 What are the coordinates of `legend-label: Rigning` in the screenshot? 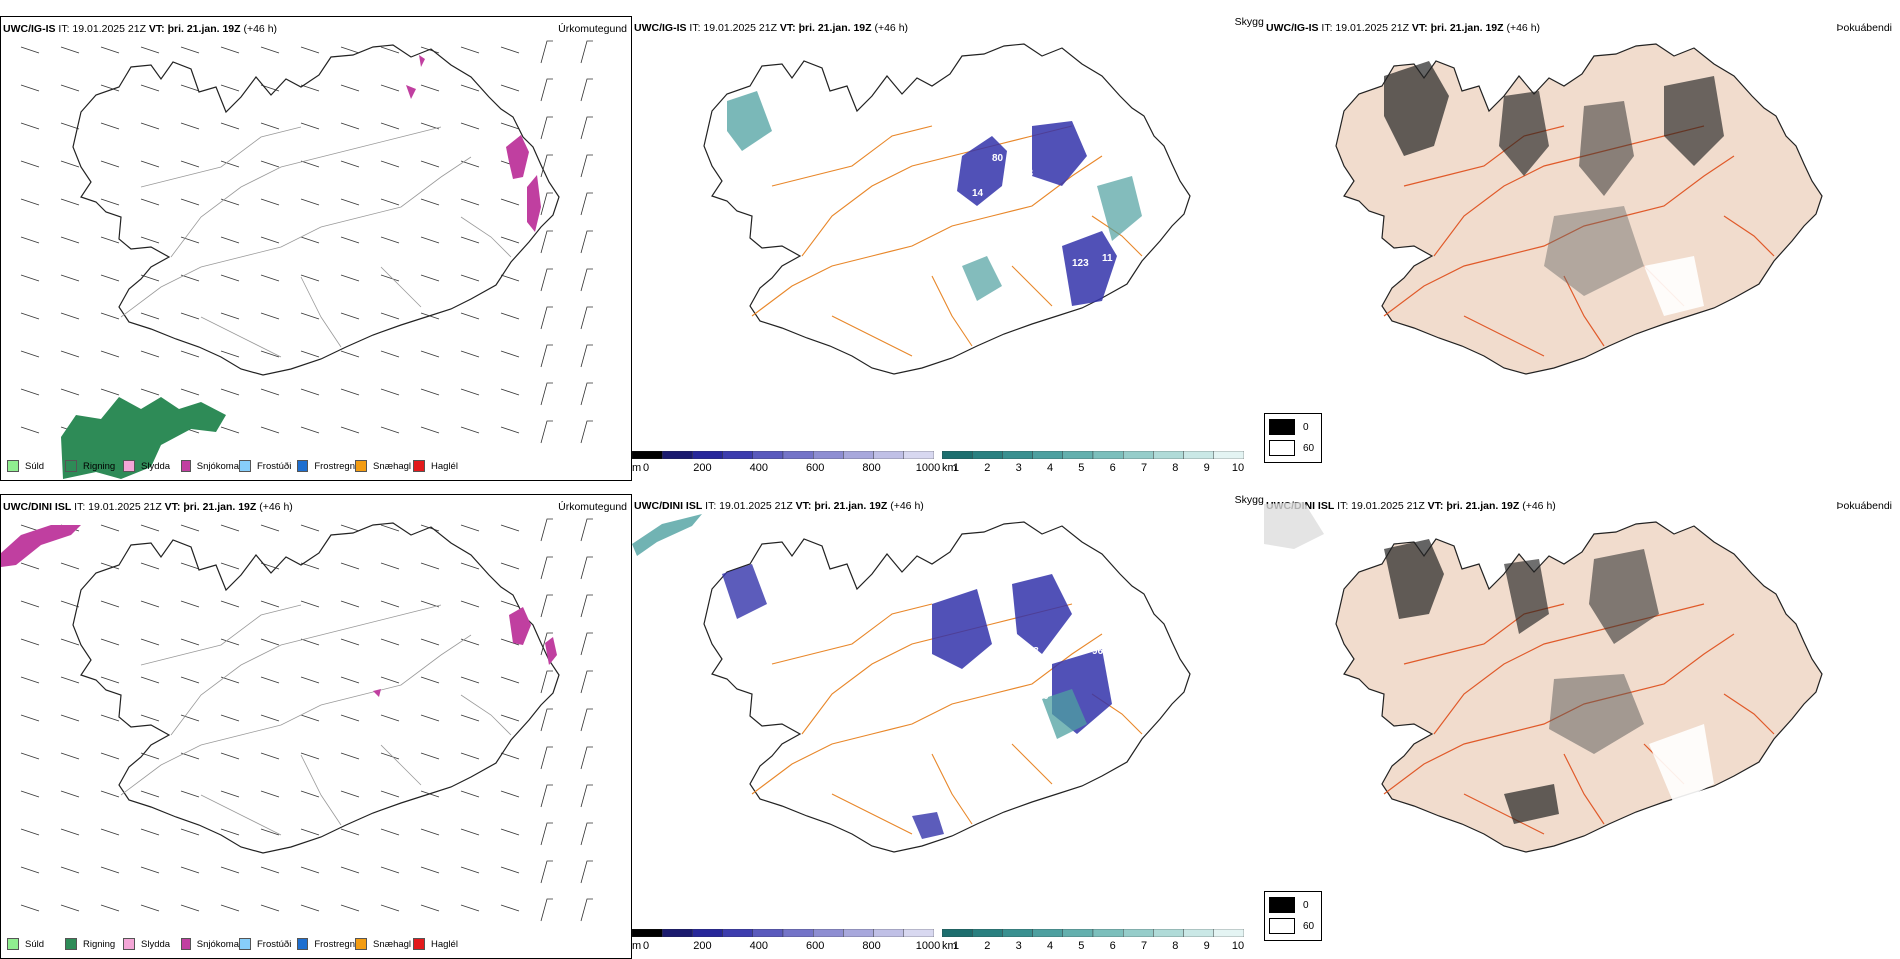 It's located at (99, 466).